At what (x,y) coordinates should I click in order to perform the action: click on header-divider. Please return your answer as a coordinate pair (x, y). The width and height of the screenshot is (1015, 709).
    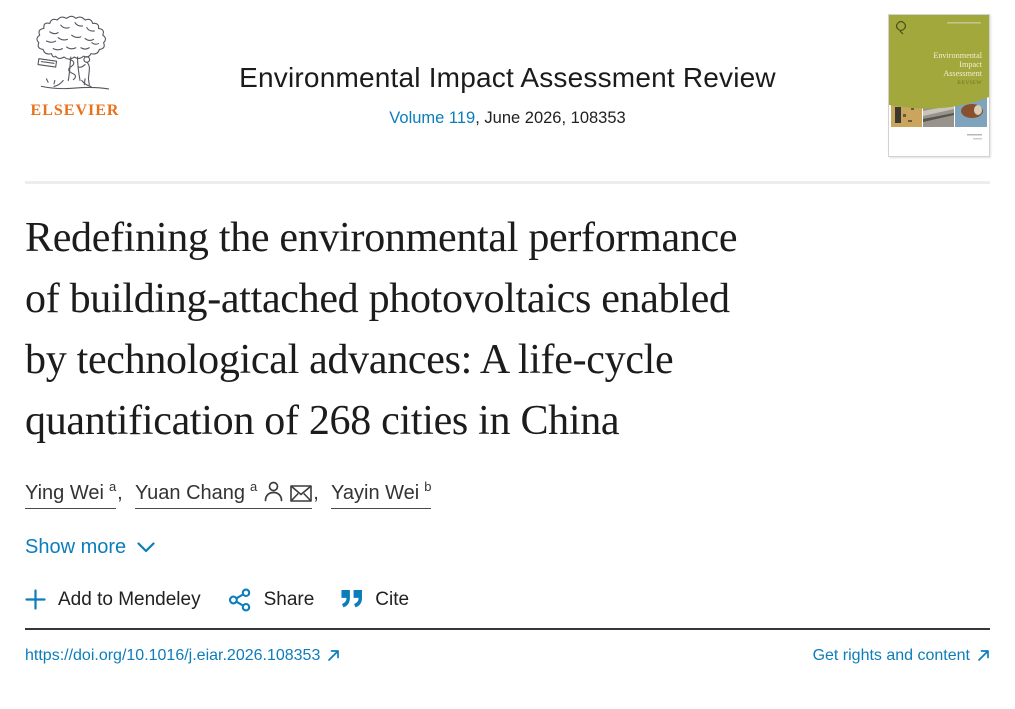
    Looking at the image, I should click on (507, 182).